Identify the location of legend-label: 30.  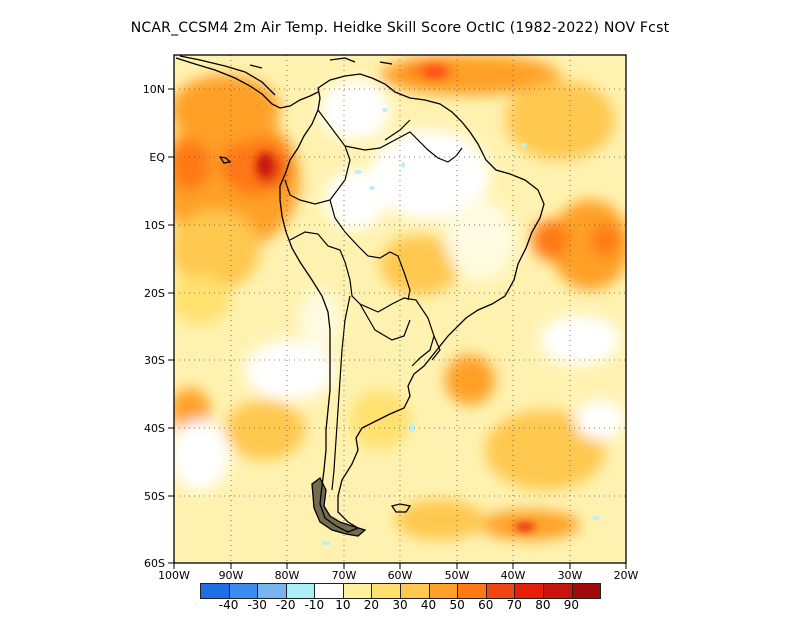
(400, 605).